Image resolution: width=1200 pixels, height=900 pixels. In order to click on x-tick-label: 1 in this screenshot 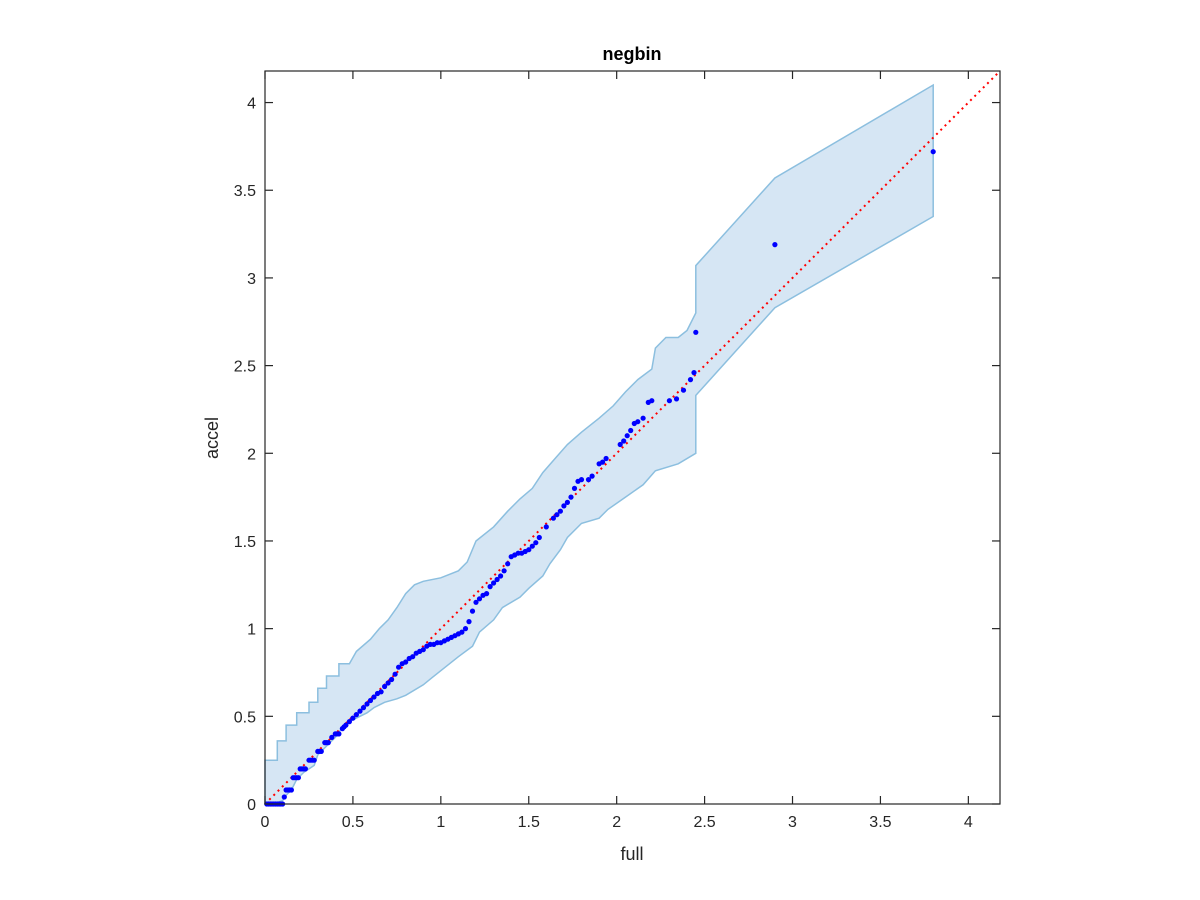, I will do `click(440, 822)`.